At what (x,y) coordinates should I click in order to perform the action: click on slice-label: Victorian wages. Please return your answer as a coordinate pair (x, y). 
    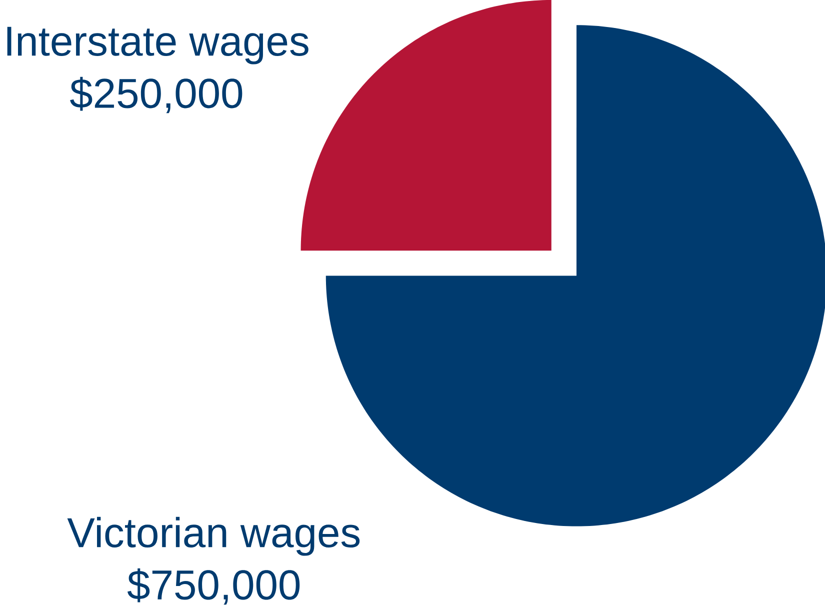
    Looking at the image, I should click on (213, 536).